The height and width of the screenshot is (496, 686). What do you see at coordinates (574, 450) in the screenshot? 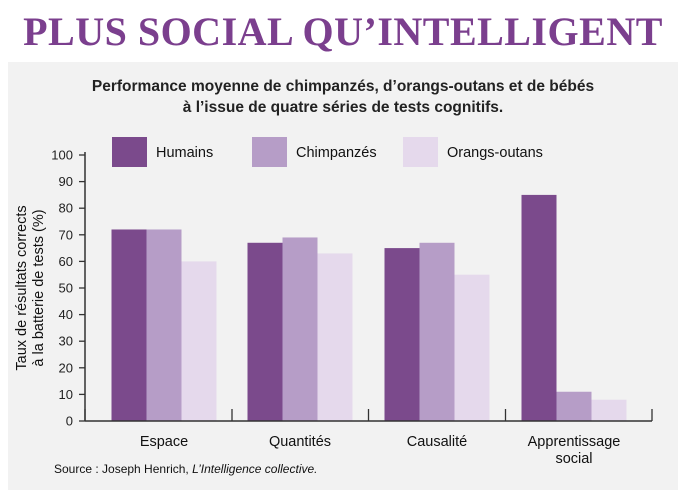
I see `x-tick-label-4: Apprentissage social` at bounding box center [574, 450].